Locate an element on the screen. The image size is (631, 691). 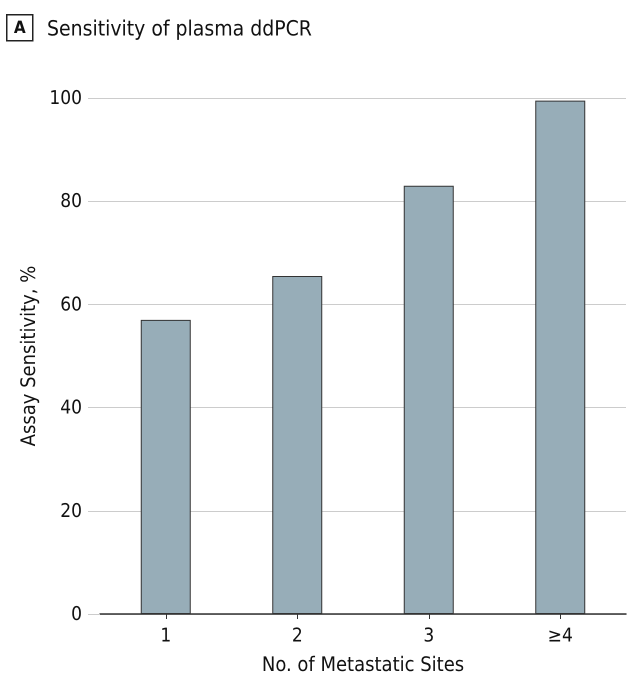
y-tick-label: 100 is located at coordinates (65, 98).